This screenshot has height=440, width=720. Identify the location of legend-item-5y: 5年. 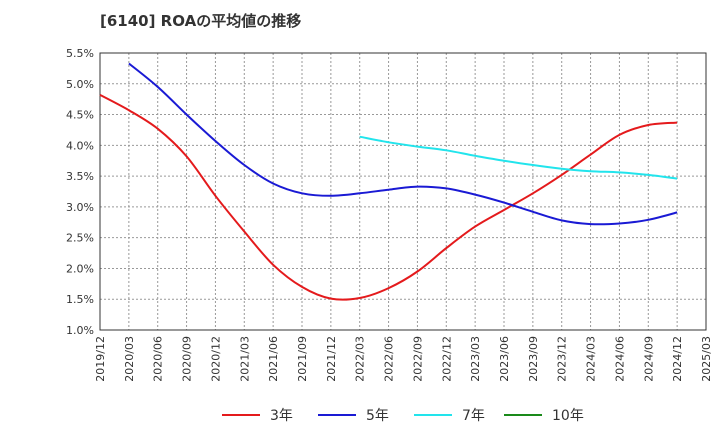
(353, 415).